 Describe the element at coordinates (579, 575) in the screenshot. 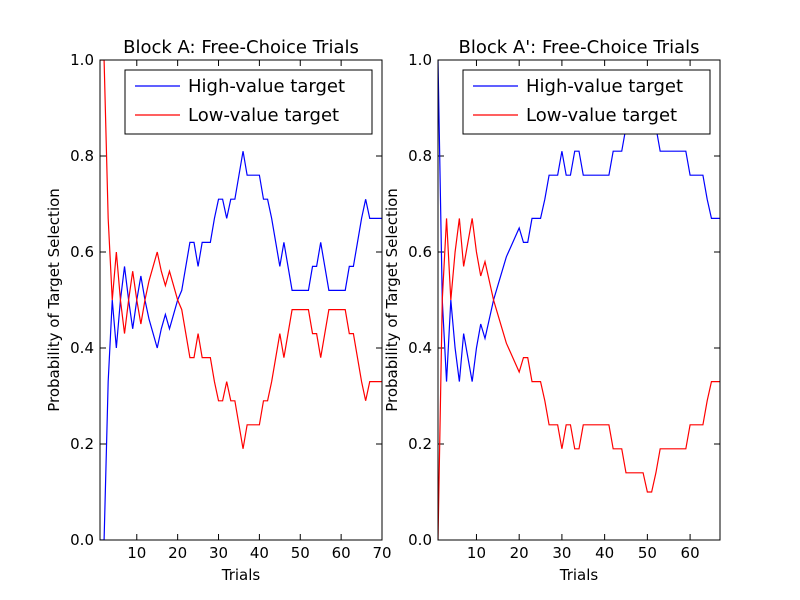

I see `right-chart-x-axis-label: Trials` at that location.